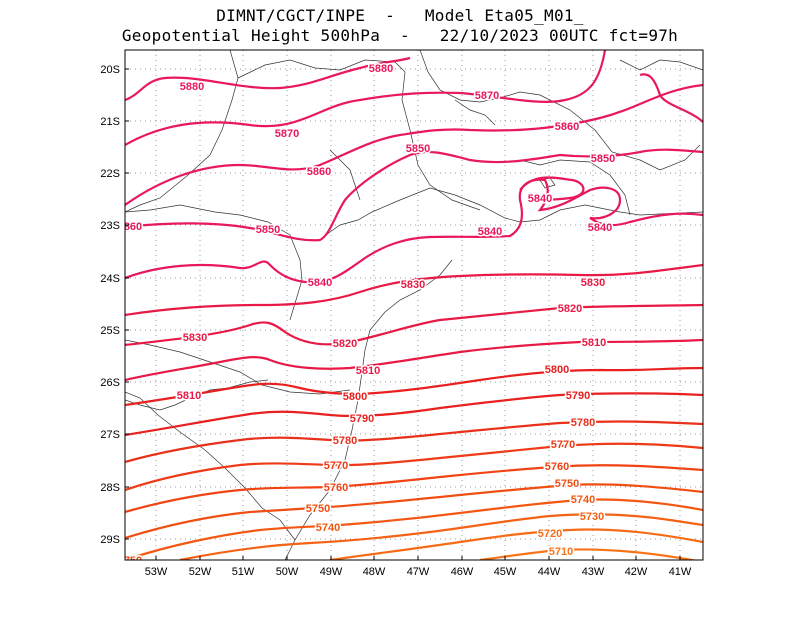  What do you see at coordinates (636, 572) in the screenshot?
I see `lon-label: 42W` at bounding box center [636, 572].